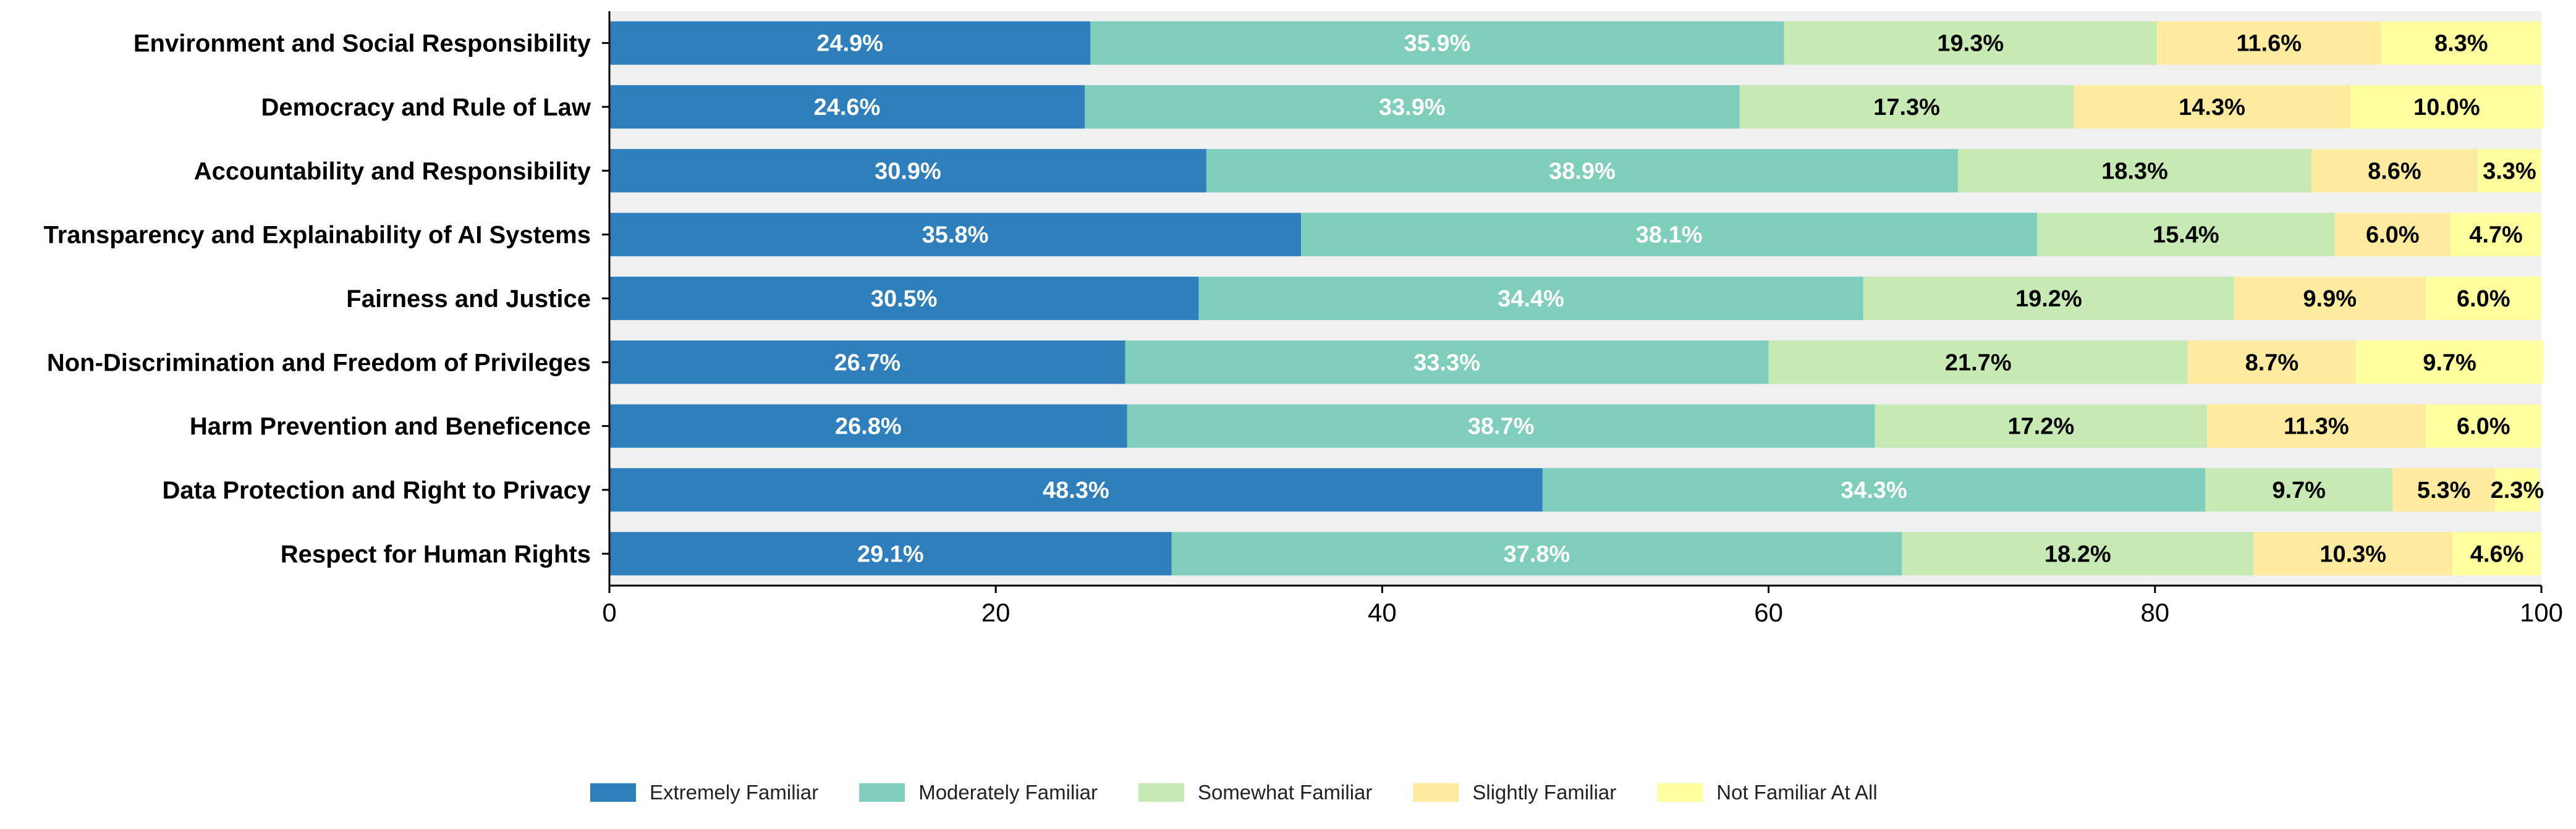 The image size is (2576, 829). I want to click on bar-value-label: 33.9%, so click(1412, 107).